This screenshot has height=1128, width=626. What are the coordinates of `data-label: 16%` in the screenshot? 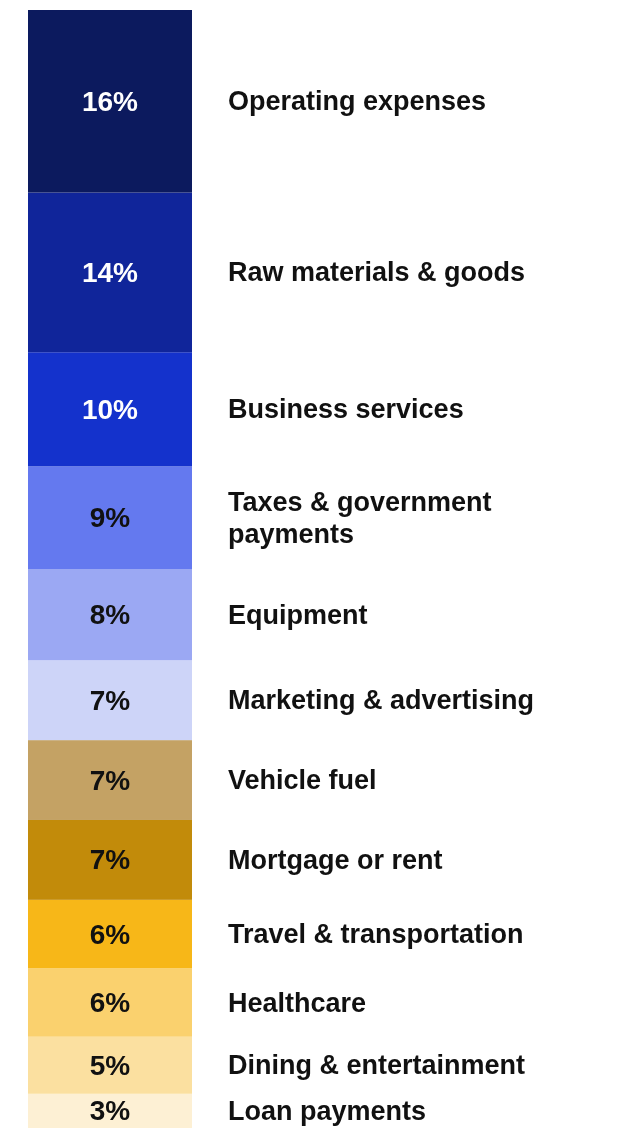 It's located at (110, 101).